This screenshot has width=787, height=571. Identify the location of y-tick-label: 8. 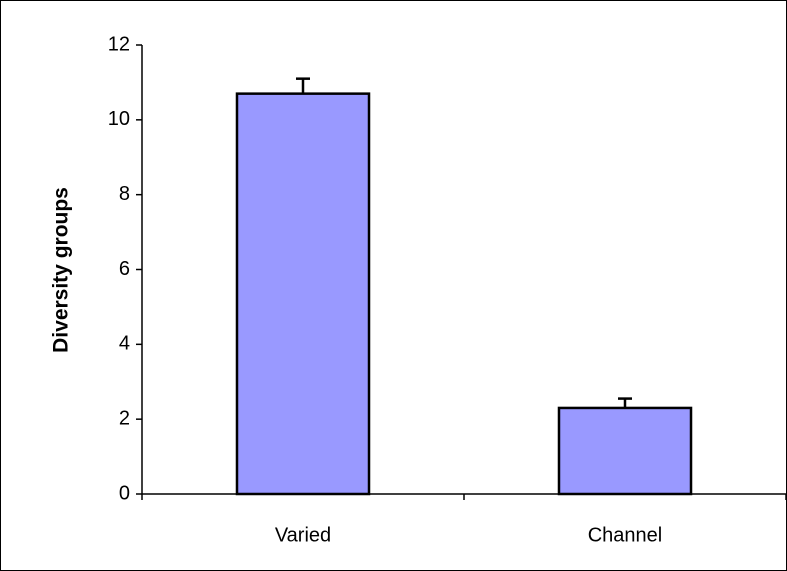
(124, 194).